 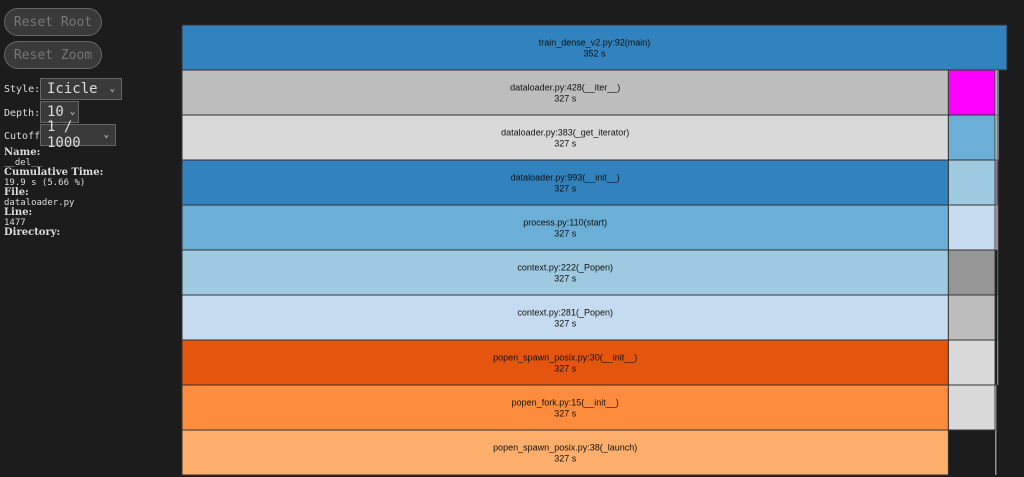 I want to click on cutoff-select: 1 / 1000 ⌄, so click(x=78, y=135).